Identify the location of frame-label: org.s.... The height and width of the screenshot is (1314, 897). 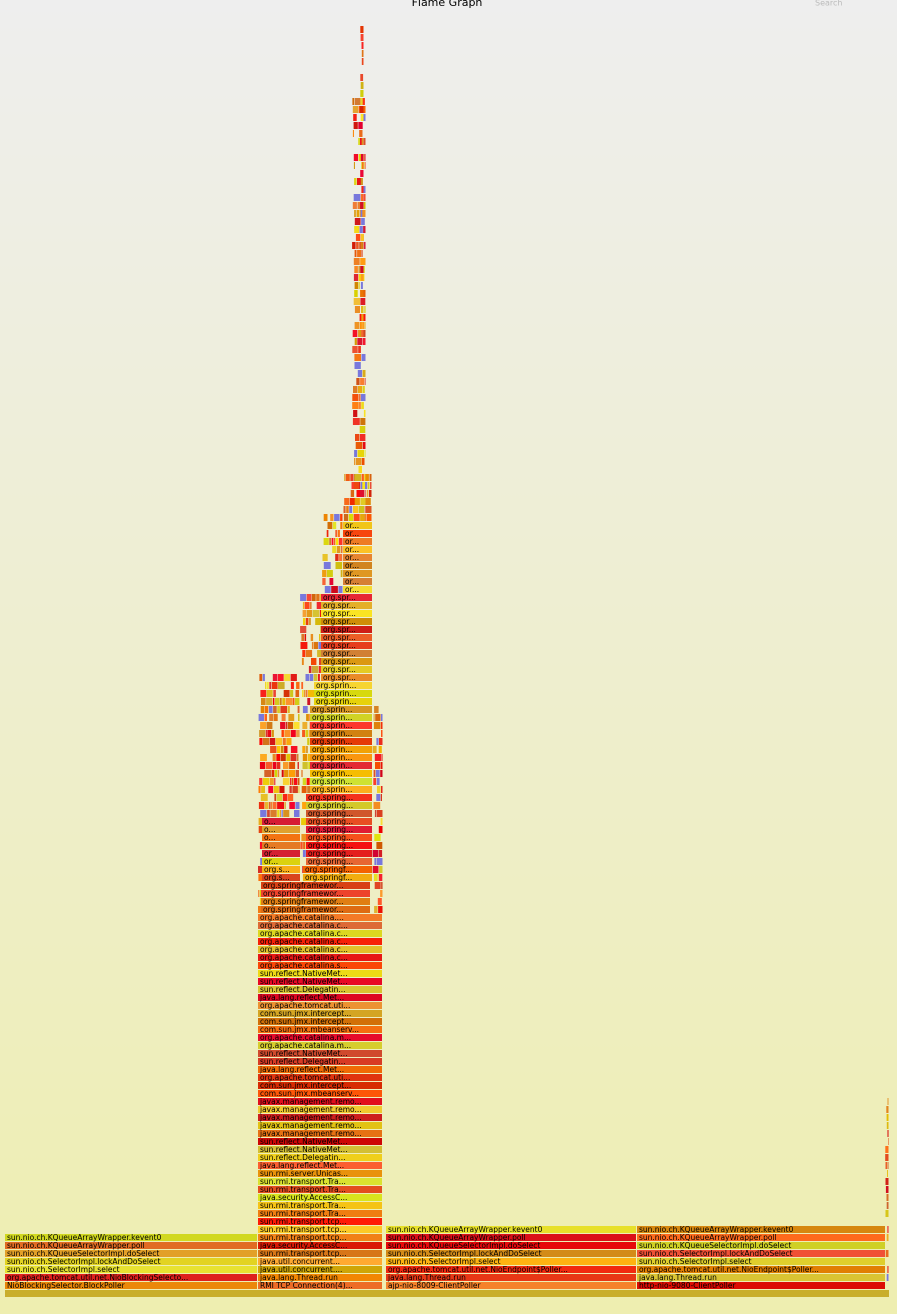
(277, 877).